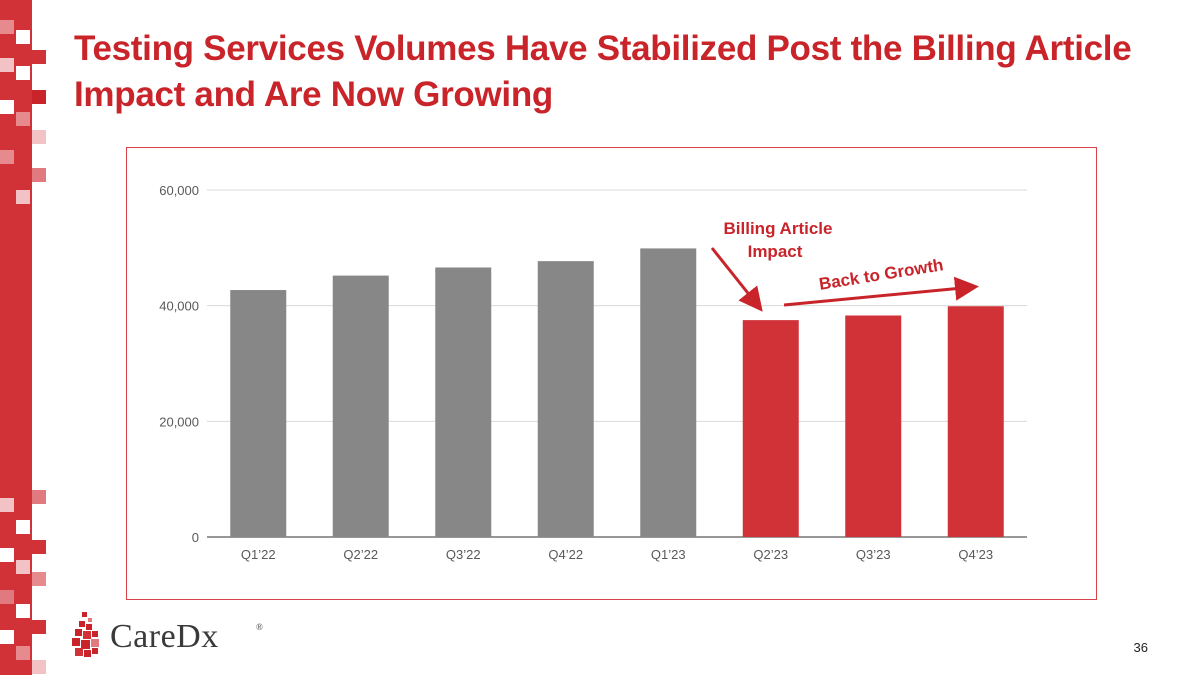 This screenshot has width=1200, height=675. I want to click on caredx-droplet-icon, so click(85, 634).